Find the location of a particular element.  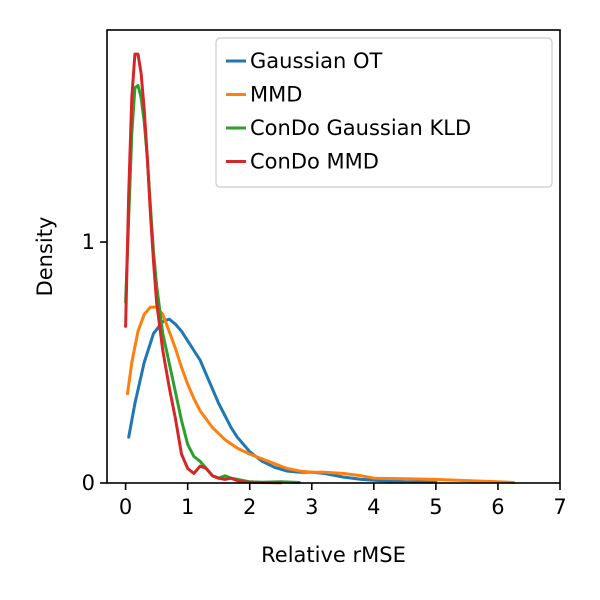

legend-label: MMD is located at coordinates (276, 95).